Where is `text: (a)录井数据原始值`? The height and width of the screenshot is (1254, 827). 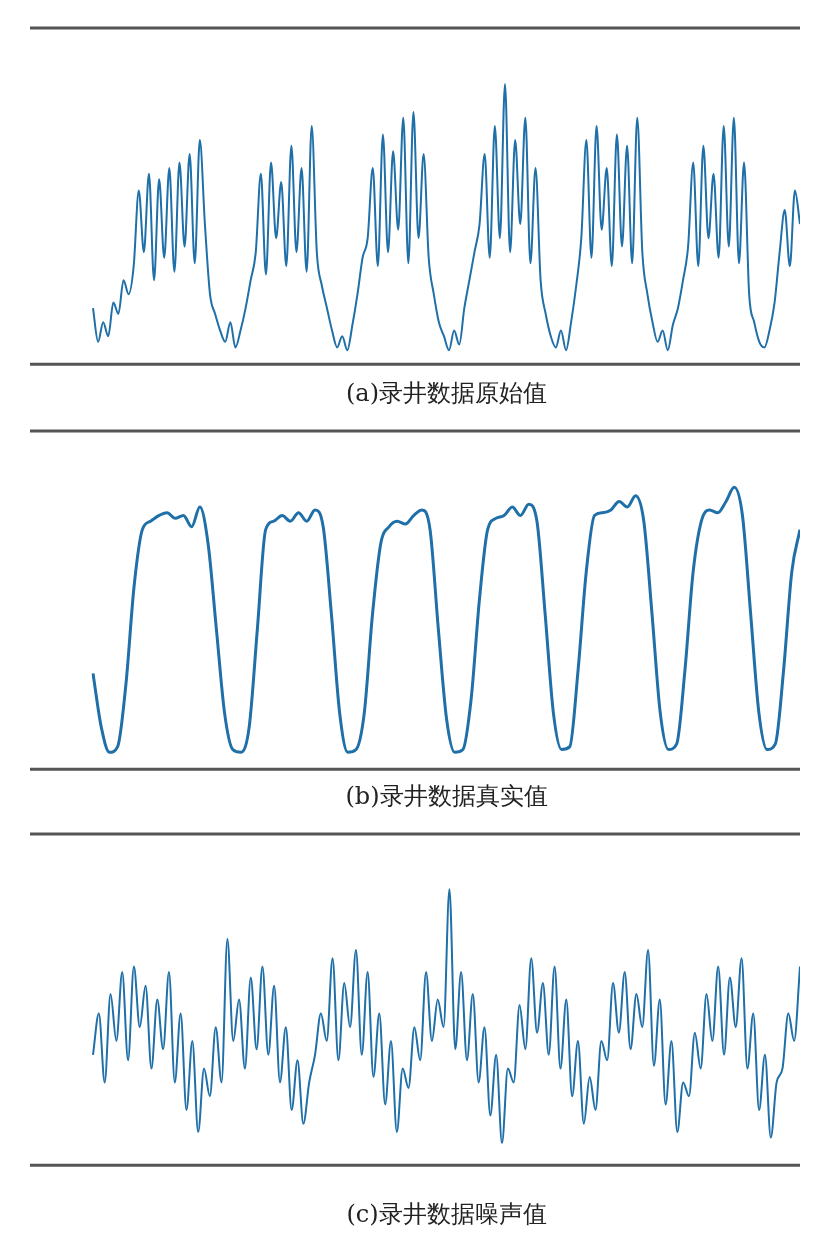
text: (a)录井数据原始值 is located at coordinates (446, 392).